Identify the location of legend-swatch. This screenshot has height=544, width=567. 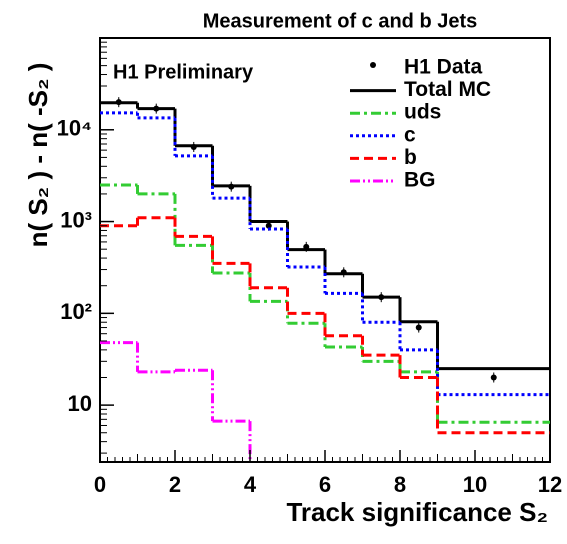
(373, 65).